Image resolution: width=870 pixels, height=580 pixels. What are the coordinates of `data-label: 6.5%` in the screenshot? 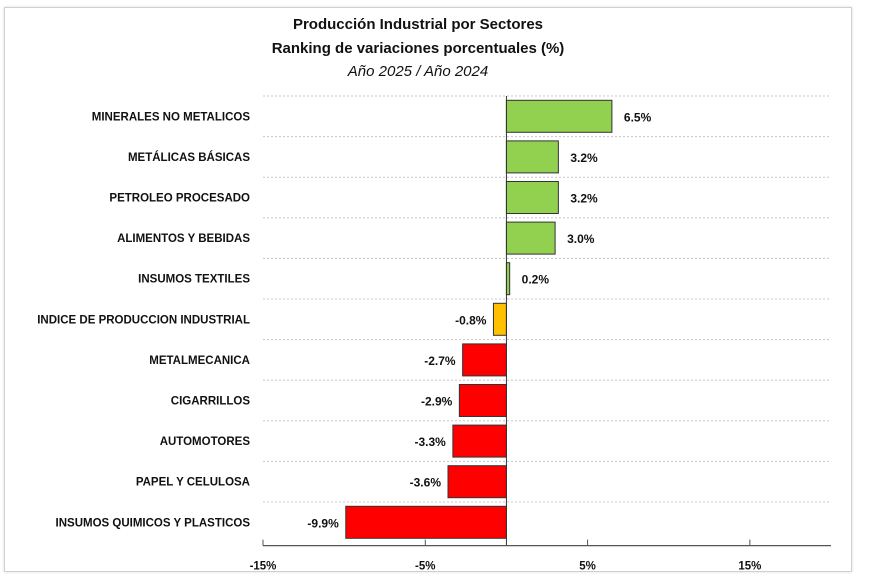 It's located at (638, 117).